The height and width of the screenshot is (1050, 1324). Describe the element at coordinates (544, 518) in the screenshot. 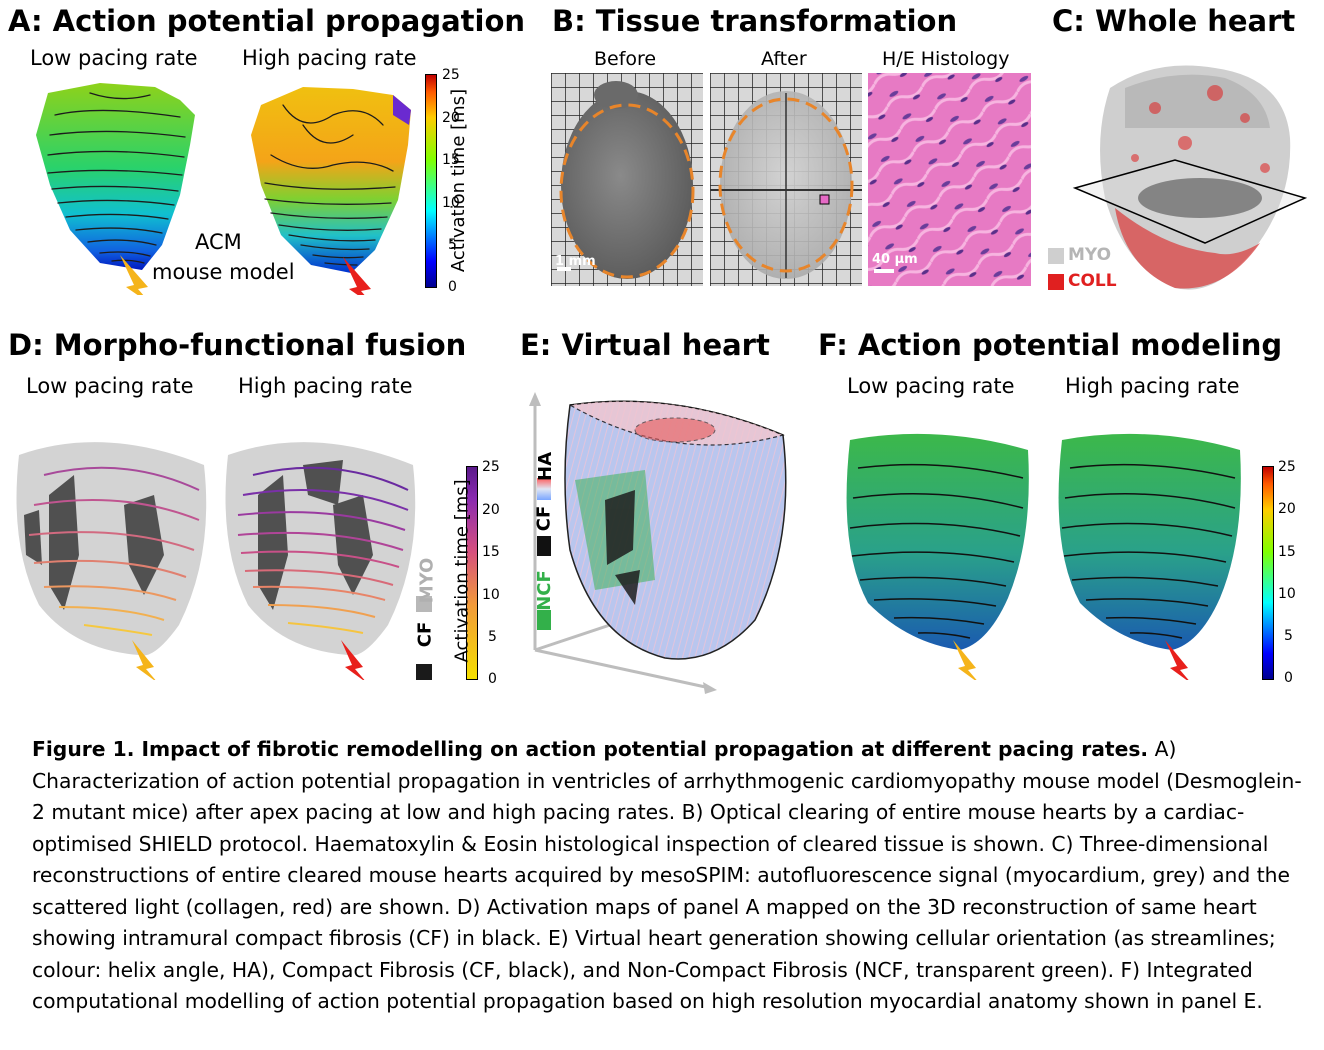

I see `cf-e-legend-label: CF` at that location.